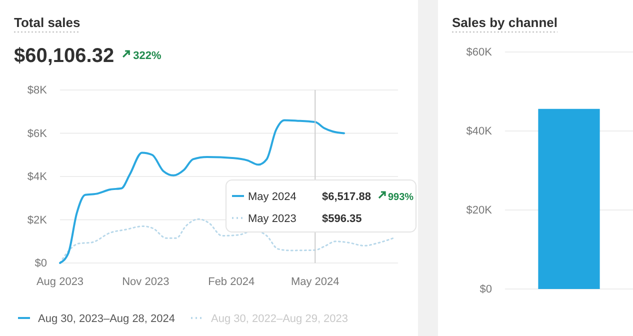  I want to click on y-tick-label: $60K, so click(479, 52).